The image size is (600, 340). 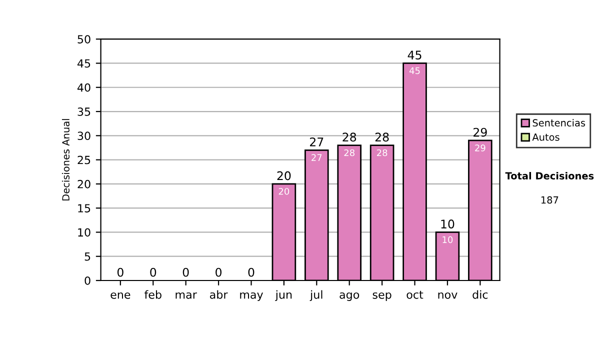 I want to click on x-tick-label: jul, so click(x=316, y=295).